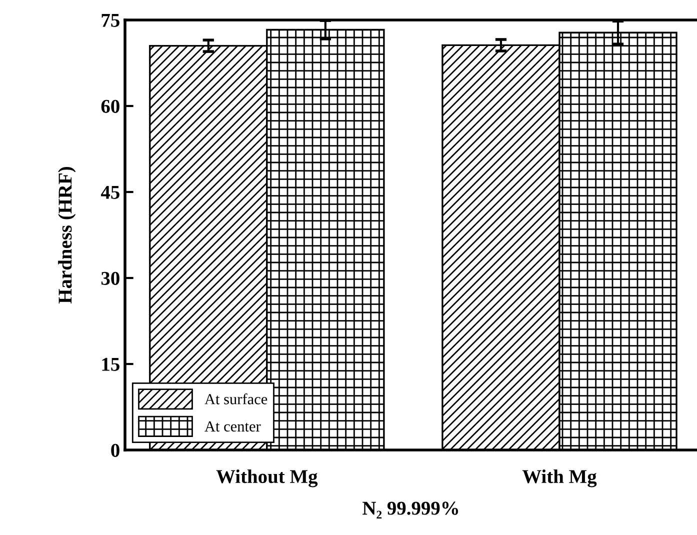 The image size is (697, 535). What do you see at coordinates (111, 364) in the screenshot?
I see `y-tick-label: 15` at bounding box center [111, 364].